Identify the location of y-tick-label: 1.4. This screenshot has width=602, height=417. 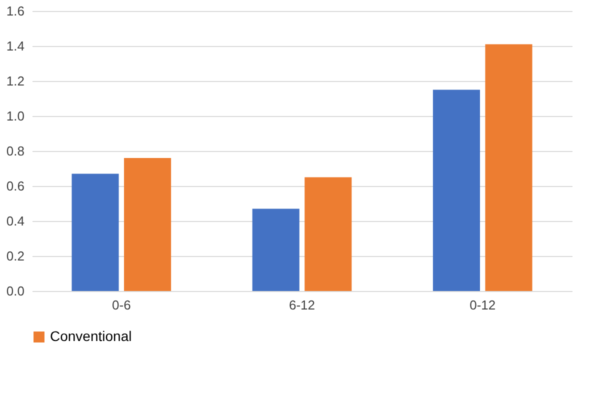
(15, 46).